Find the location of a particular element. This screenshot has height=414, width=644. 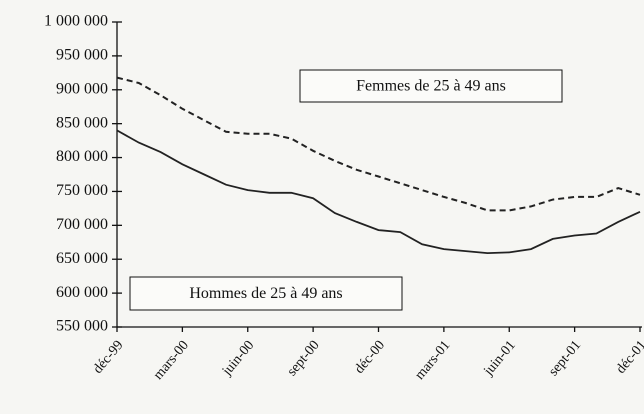

x-tick-label: sept-01 is located at coordinates (565, 358).